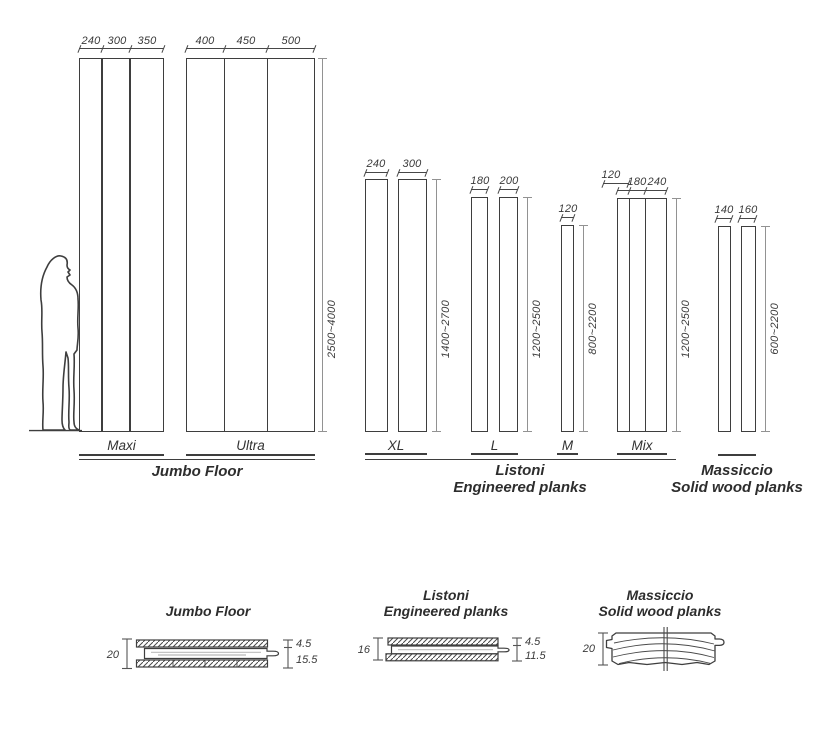  I want to click on dim-label: 140, so click(724, 210).